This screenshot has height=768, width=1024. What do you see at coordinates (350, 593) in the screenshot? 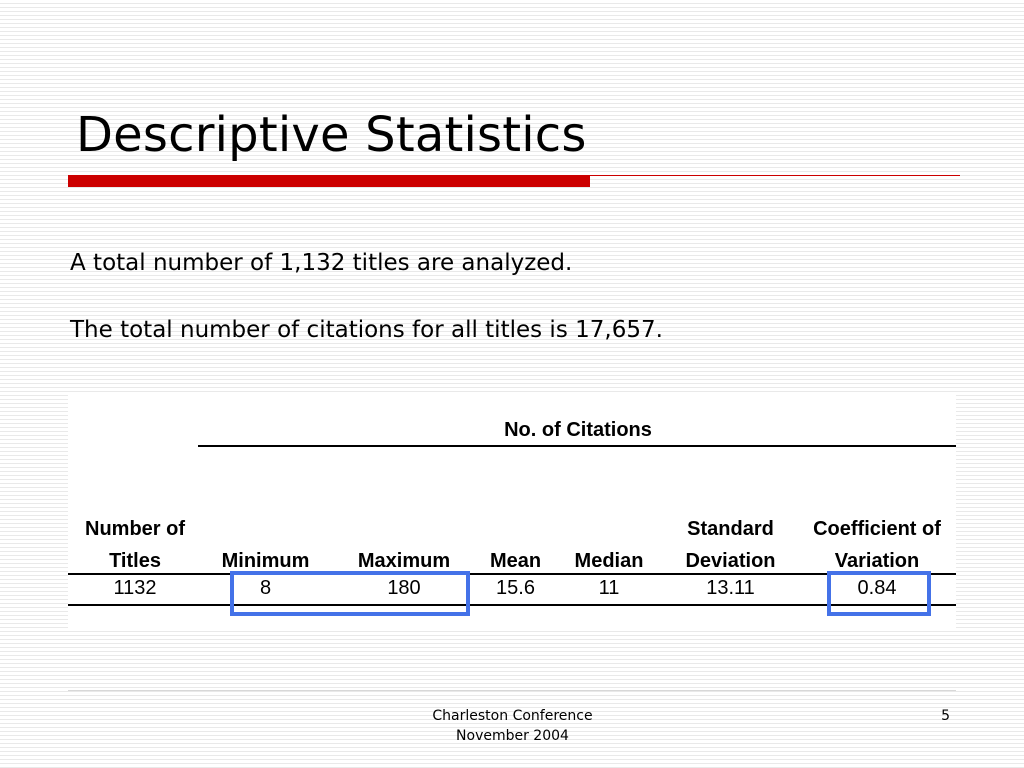
I see `highlight-min-max-box` at bounding box center [350, 593].